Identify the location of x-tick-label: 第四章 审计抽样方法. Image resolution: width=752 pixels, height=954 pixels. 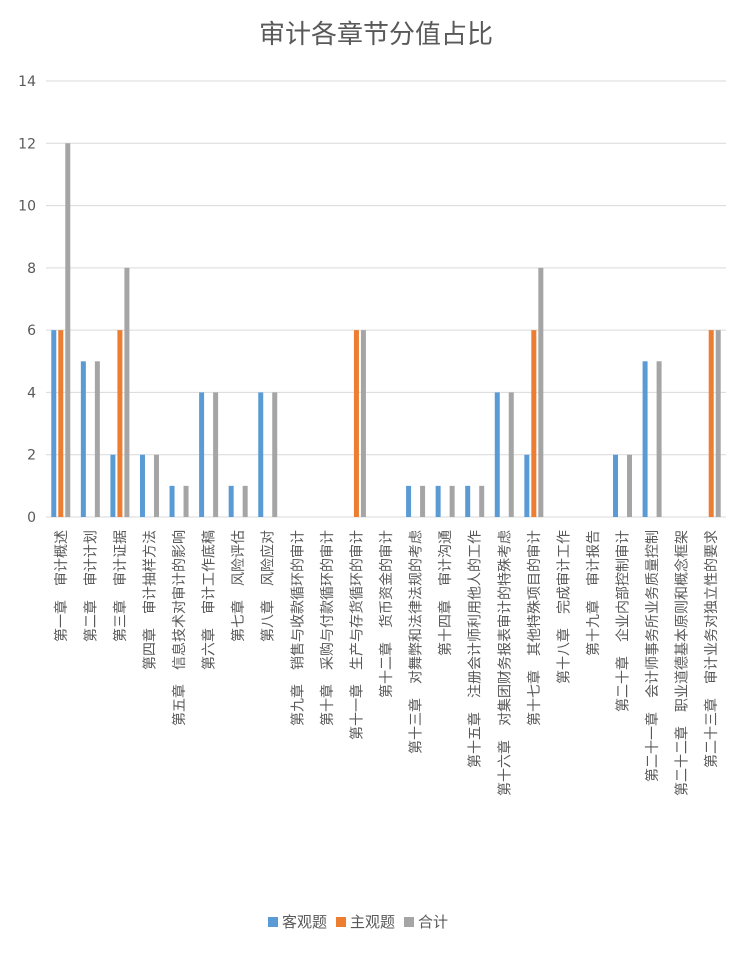
(149, 600).